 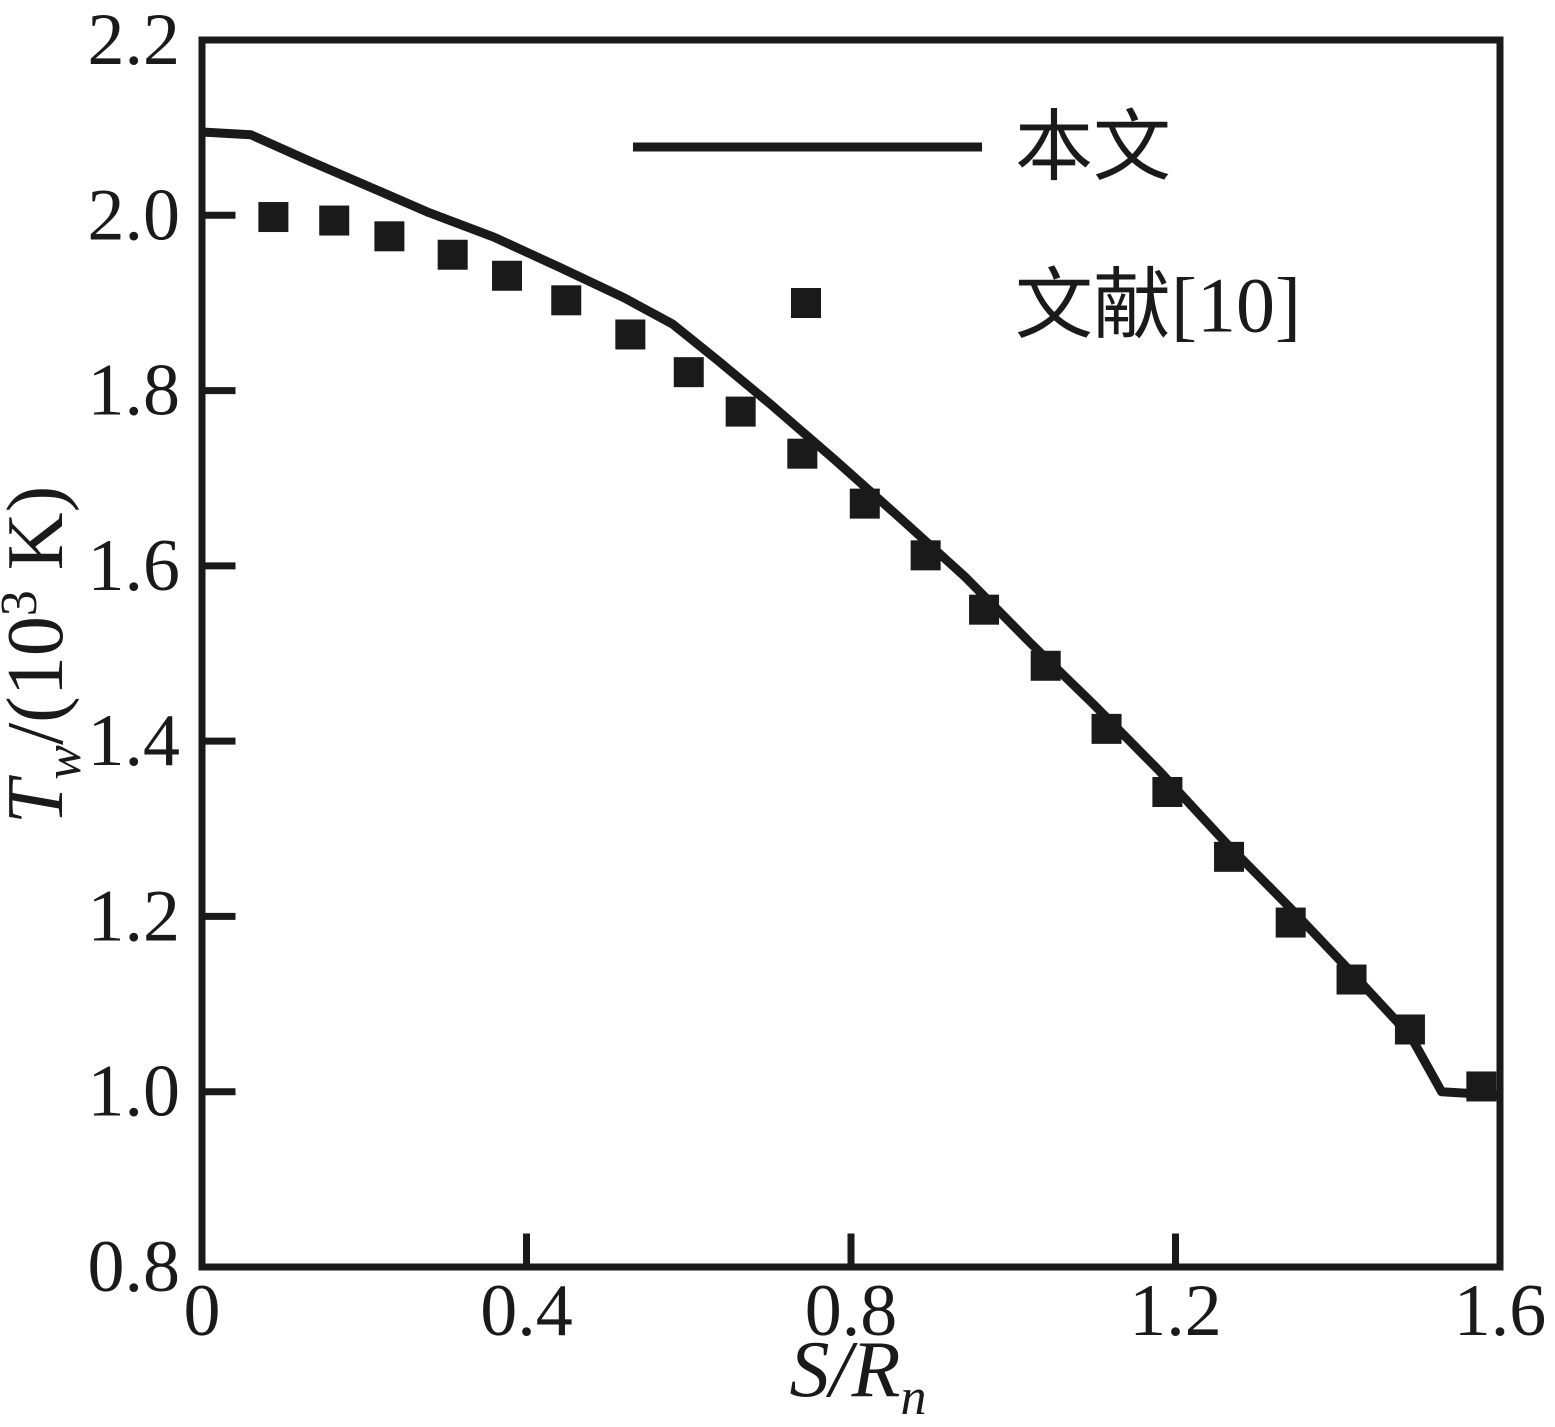 I want to click on y-tick-label: 2.0, so click(x=134, y=215).